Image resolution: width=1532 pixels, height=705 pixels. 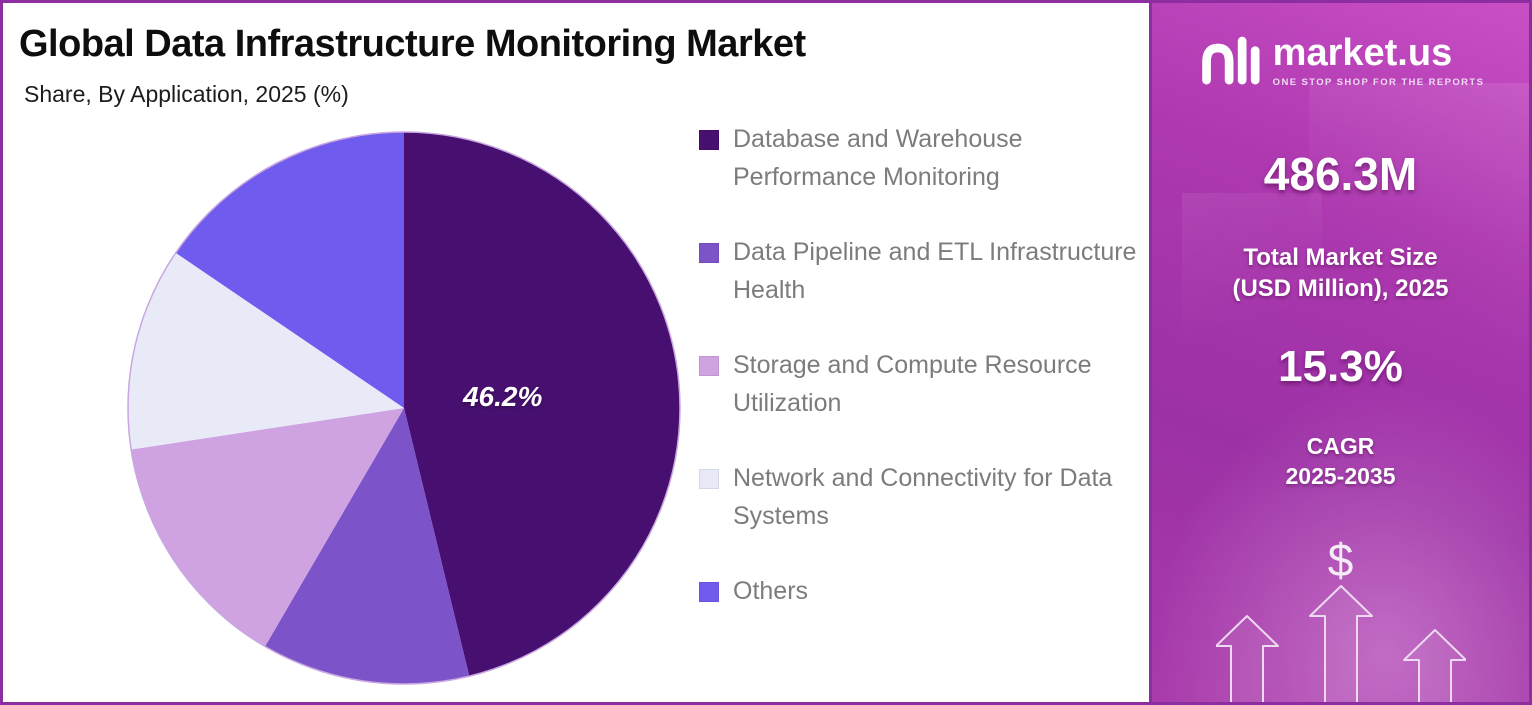 What do you see at coordinates (502, 396) in the screenshot?
I see `pie-data-label: 46.2%` at bounding box center [502, 396].